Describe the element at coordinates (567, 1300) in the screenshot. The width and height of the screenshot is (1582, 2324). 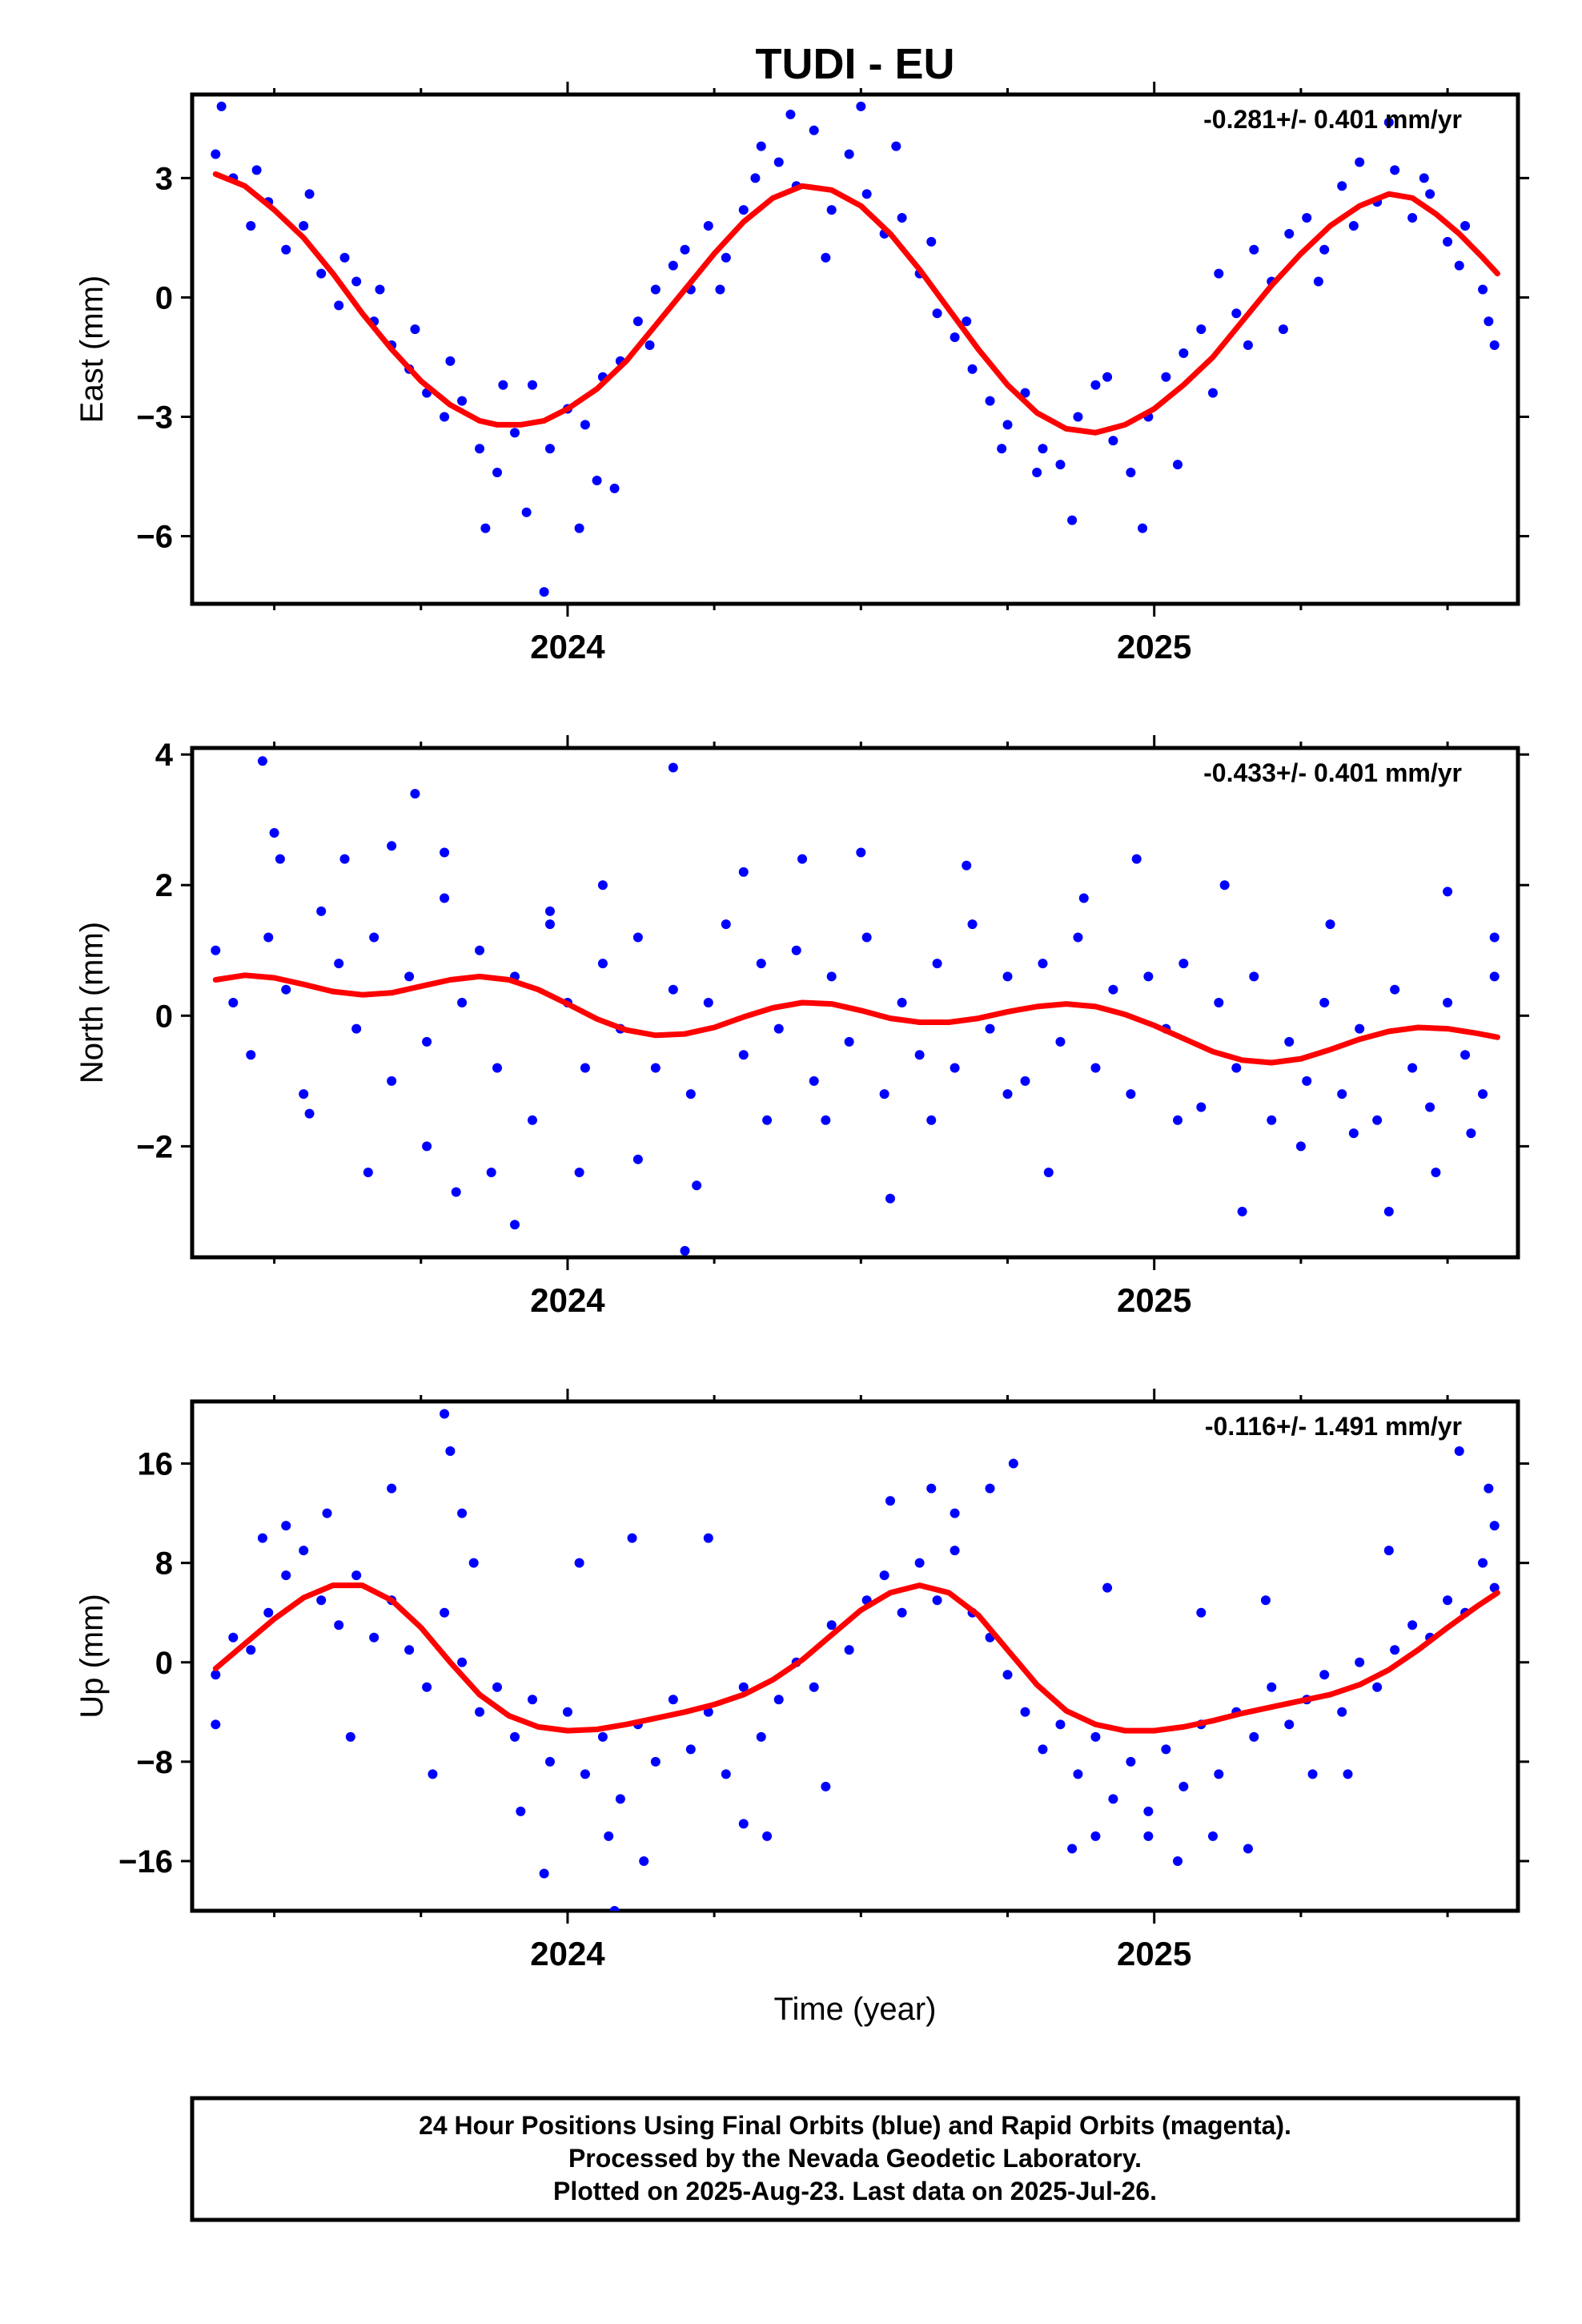
I see `x-tick-label: 2024` at that location.